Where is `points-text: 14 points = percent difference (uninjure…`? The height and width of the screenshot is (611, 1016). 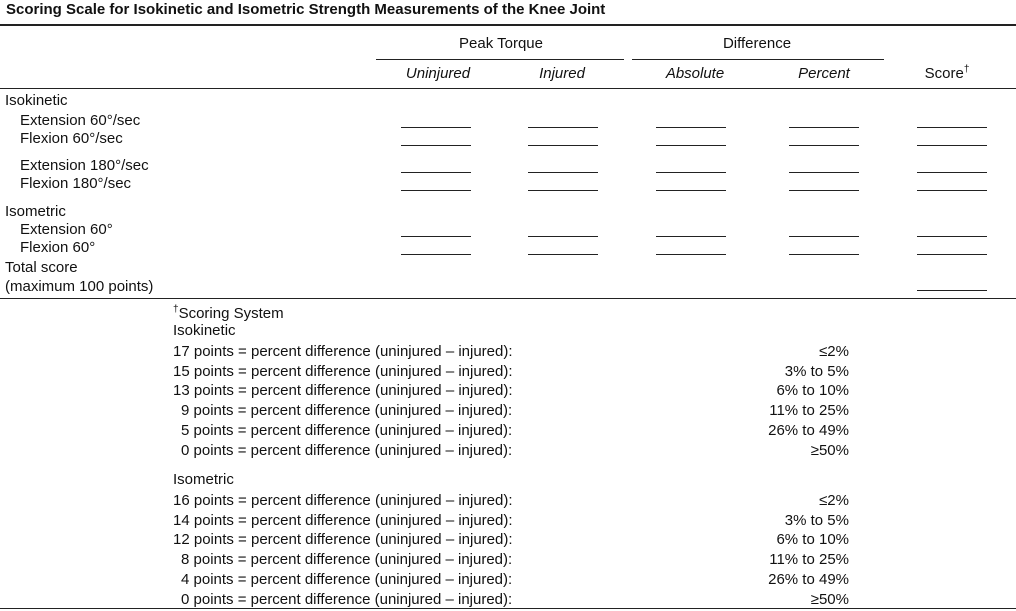
points-text: 14 points = percent difference (uninjure… is located at coordinates (343, 520).